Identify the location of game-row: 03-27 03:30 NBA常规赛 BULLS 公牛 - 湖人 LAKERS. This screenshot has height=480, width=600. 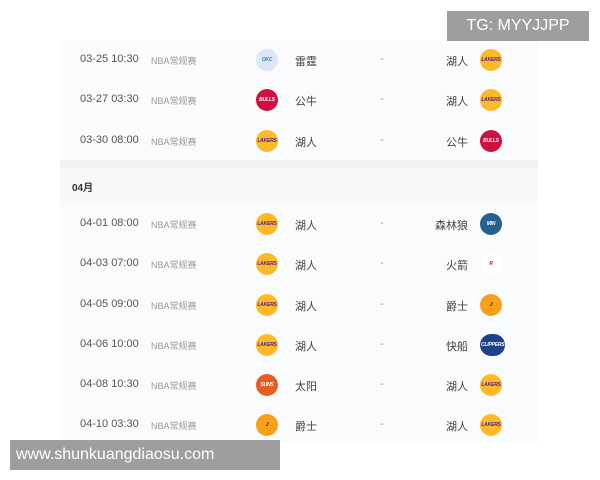
(299, 100).